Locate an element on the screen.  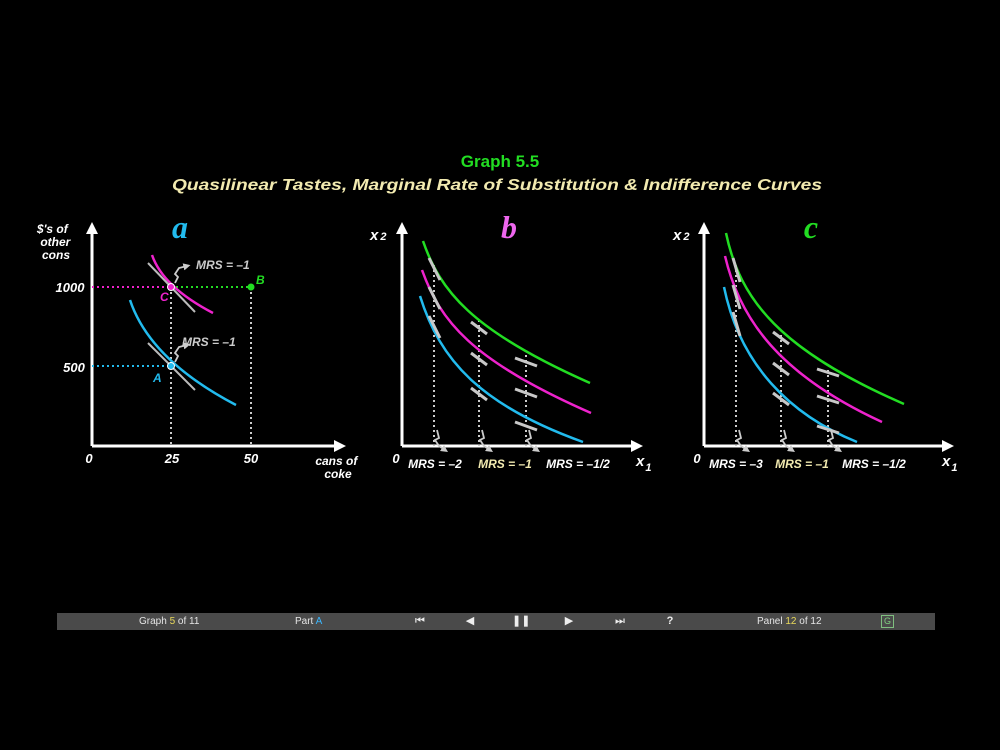
panel-a-label-b: B is located at coordinates (260, 280).